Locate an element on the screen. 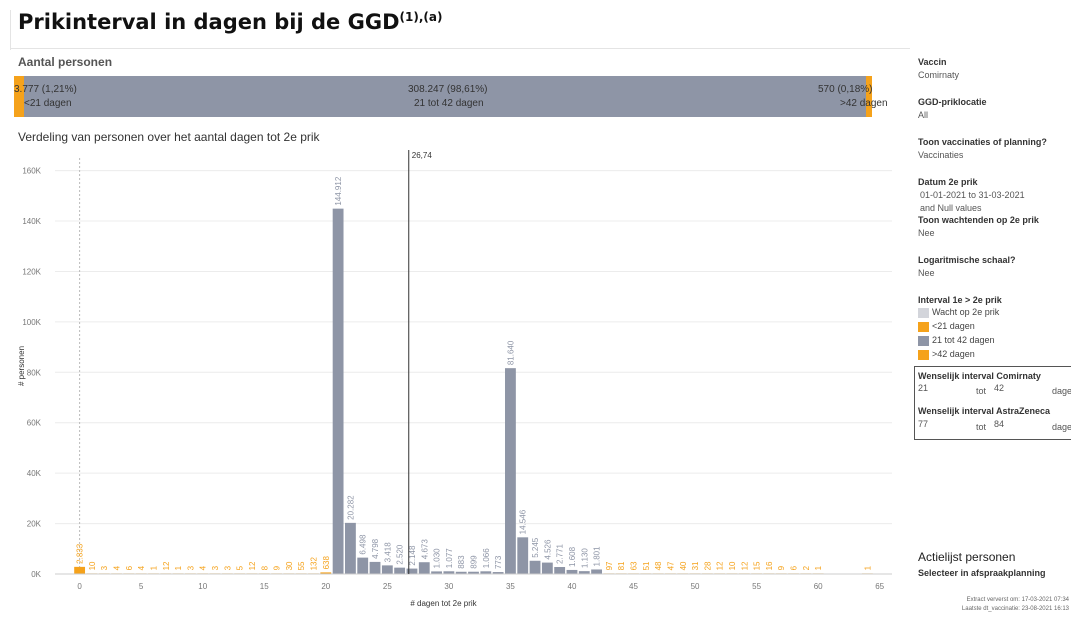 The height and width of the screenshot is (625, 1071). y-tick-label: 20K is located at coordinates (34, 524).